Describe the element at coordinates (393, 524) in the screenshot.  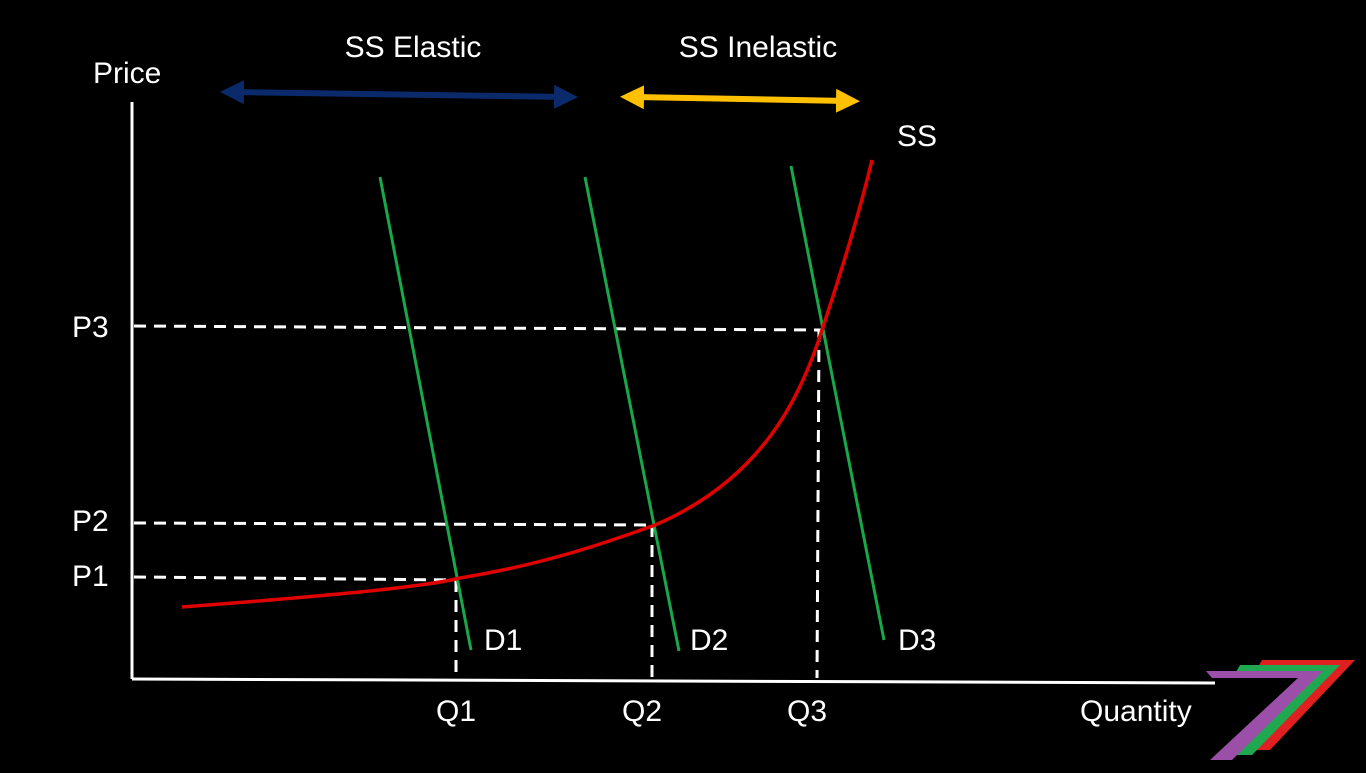
I see `p2-guide-line` at that location.